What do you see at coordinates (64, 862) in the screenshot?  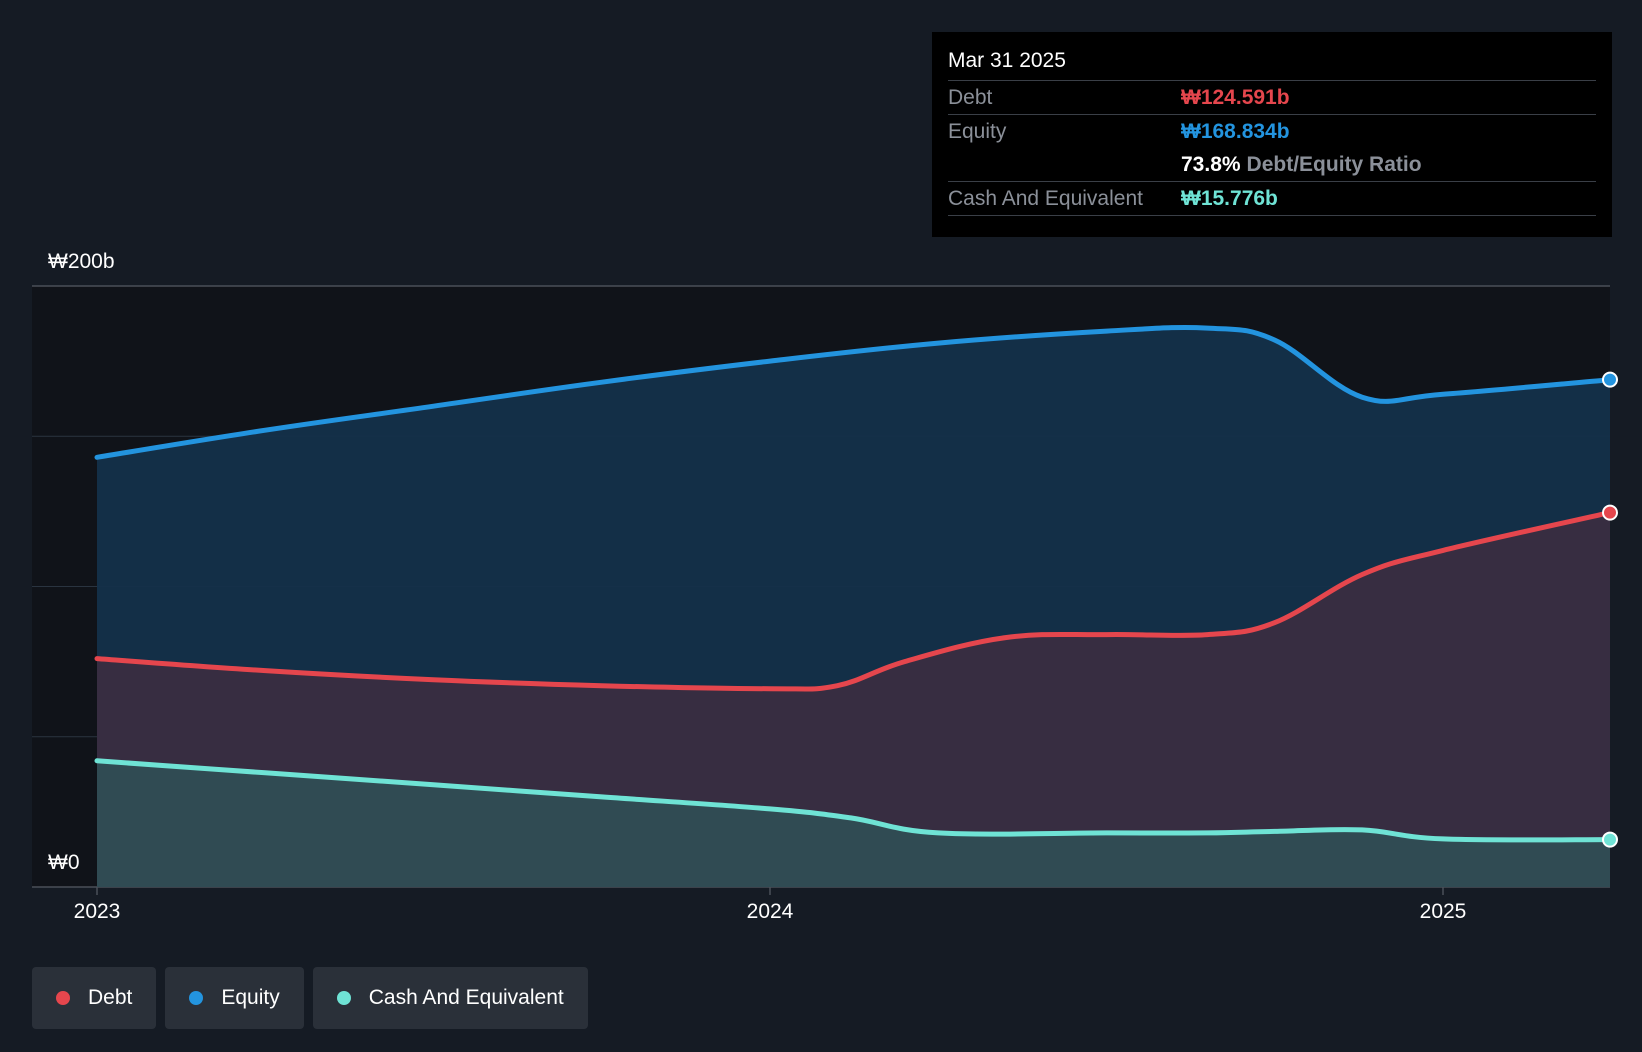 I see `y-axis-bottom-label: ₩0` at bounding box center [64, 862].